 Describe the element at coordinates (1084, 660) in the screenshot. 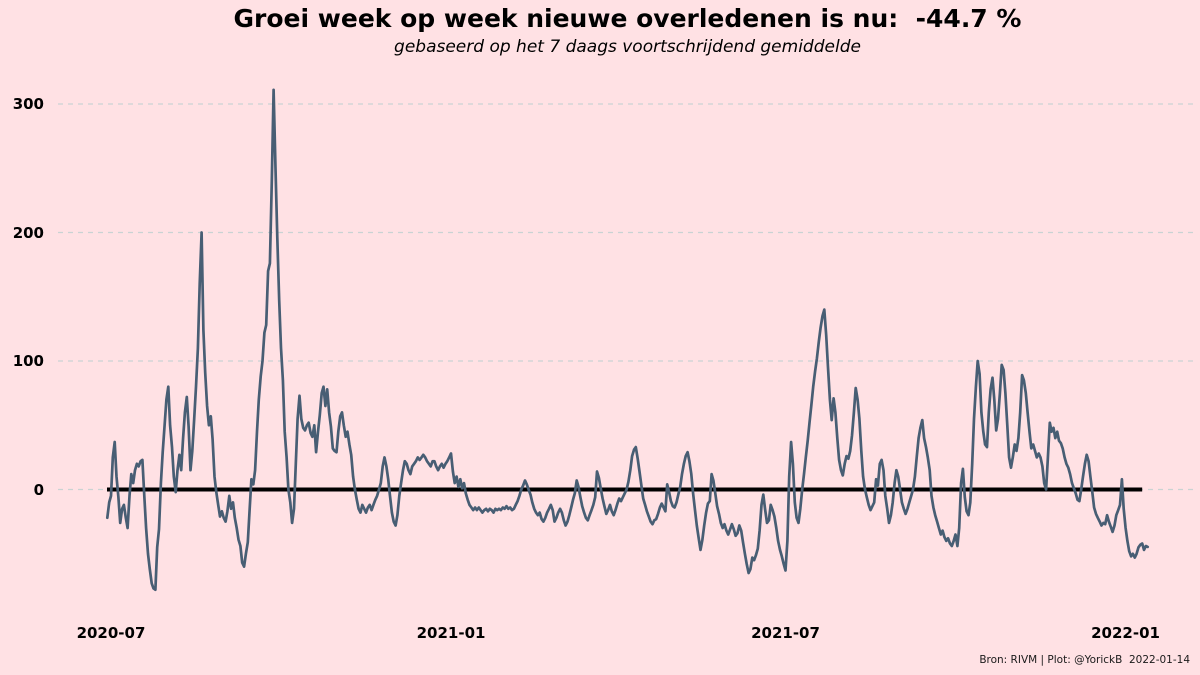

I see `attribution-text: Bron: RIVM | Plot: @YorickB 2022-01-14` at that location.